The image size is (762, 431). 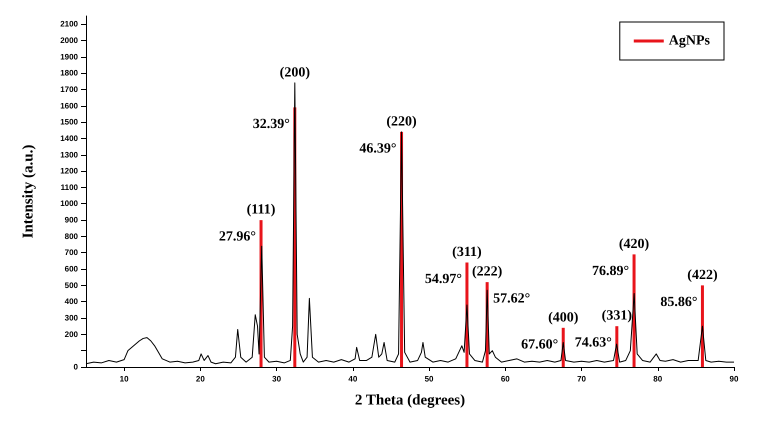 I want to click on annotation: 85.86°, so click(x=679, y=302).